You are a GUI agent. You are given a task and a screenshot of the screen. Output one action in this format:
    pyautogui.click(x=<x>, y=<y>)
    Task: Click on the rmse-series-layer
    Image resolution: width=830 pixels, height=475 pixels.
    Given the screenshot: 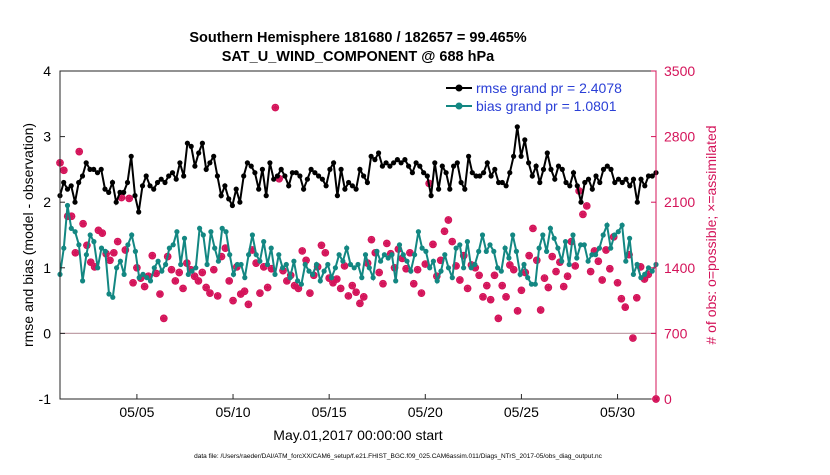 What is the action you would take?
    pyautogui.click(x=358, y=169)
    